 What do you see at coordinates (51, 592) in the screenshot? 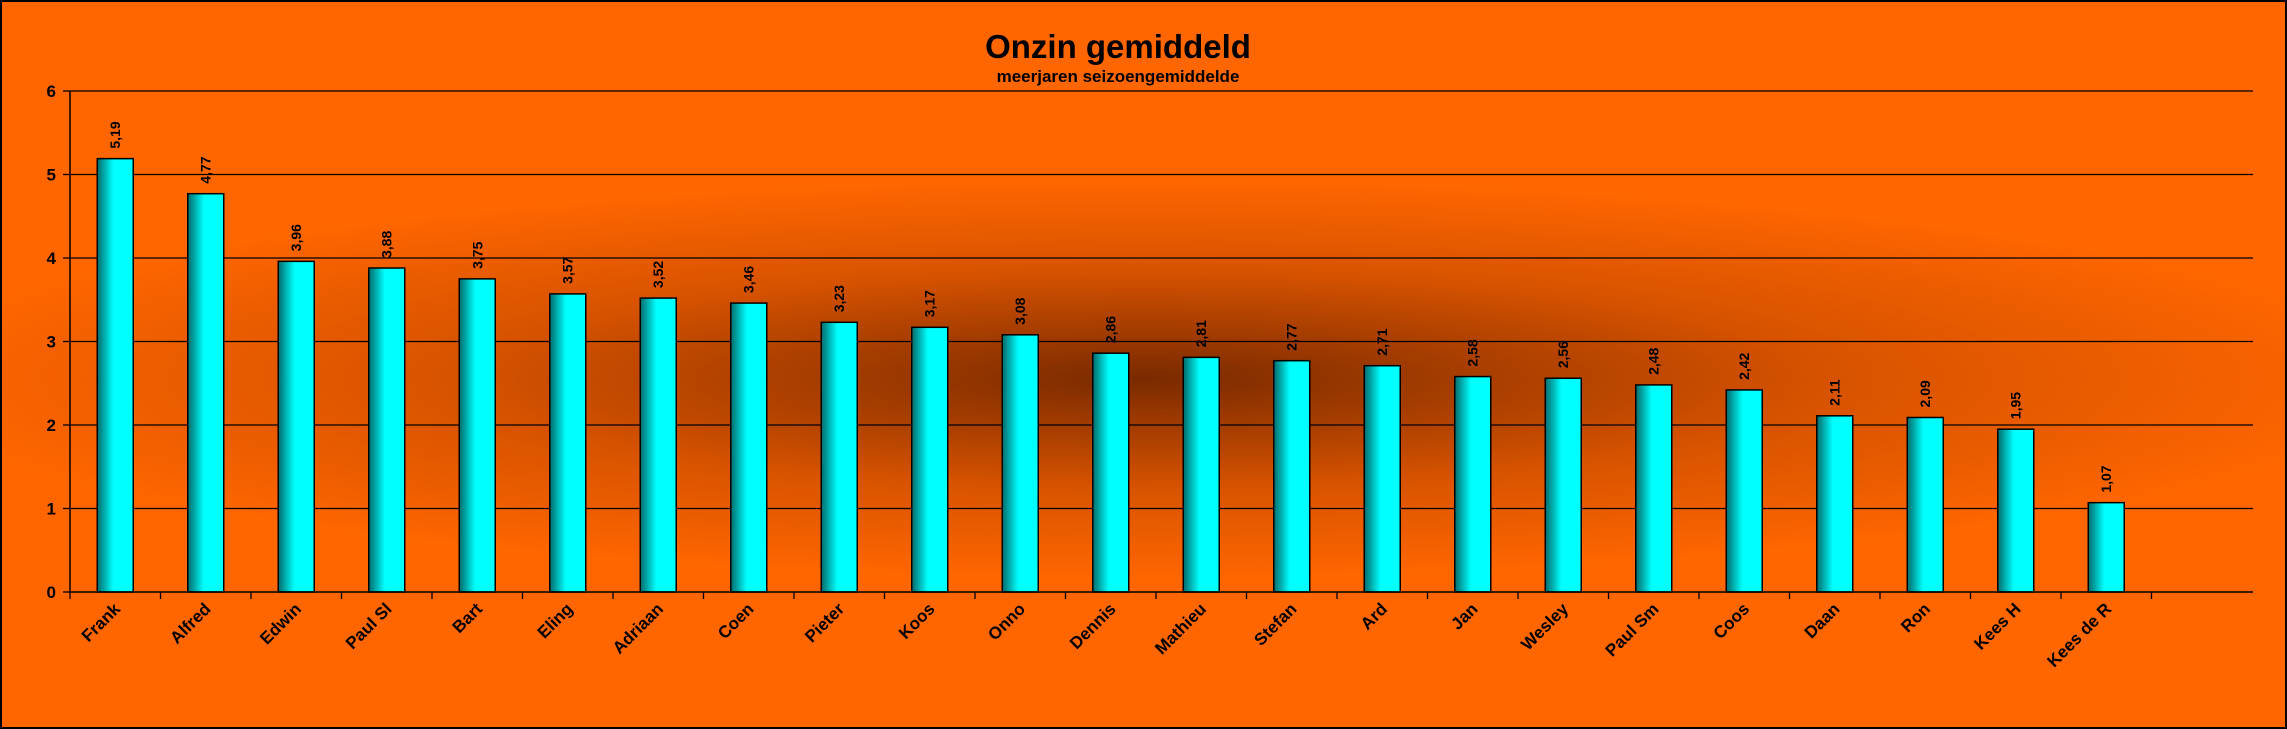
I see `y-tick-label: 0` at bounding box center [51, 592].